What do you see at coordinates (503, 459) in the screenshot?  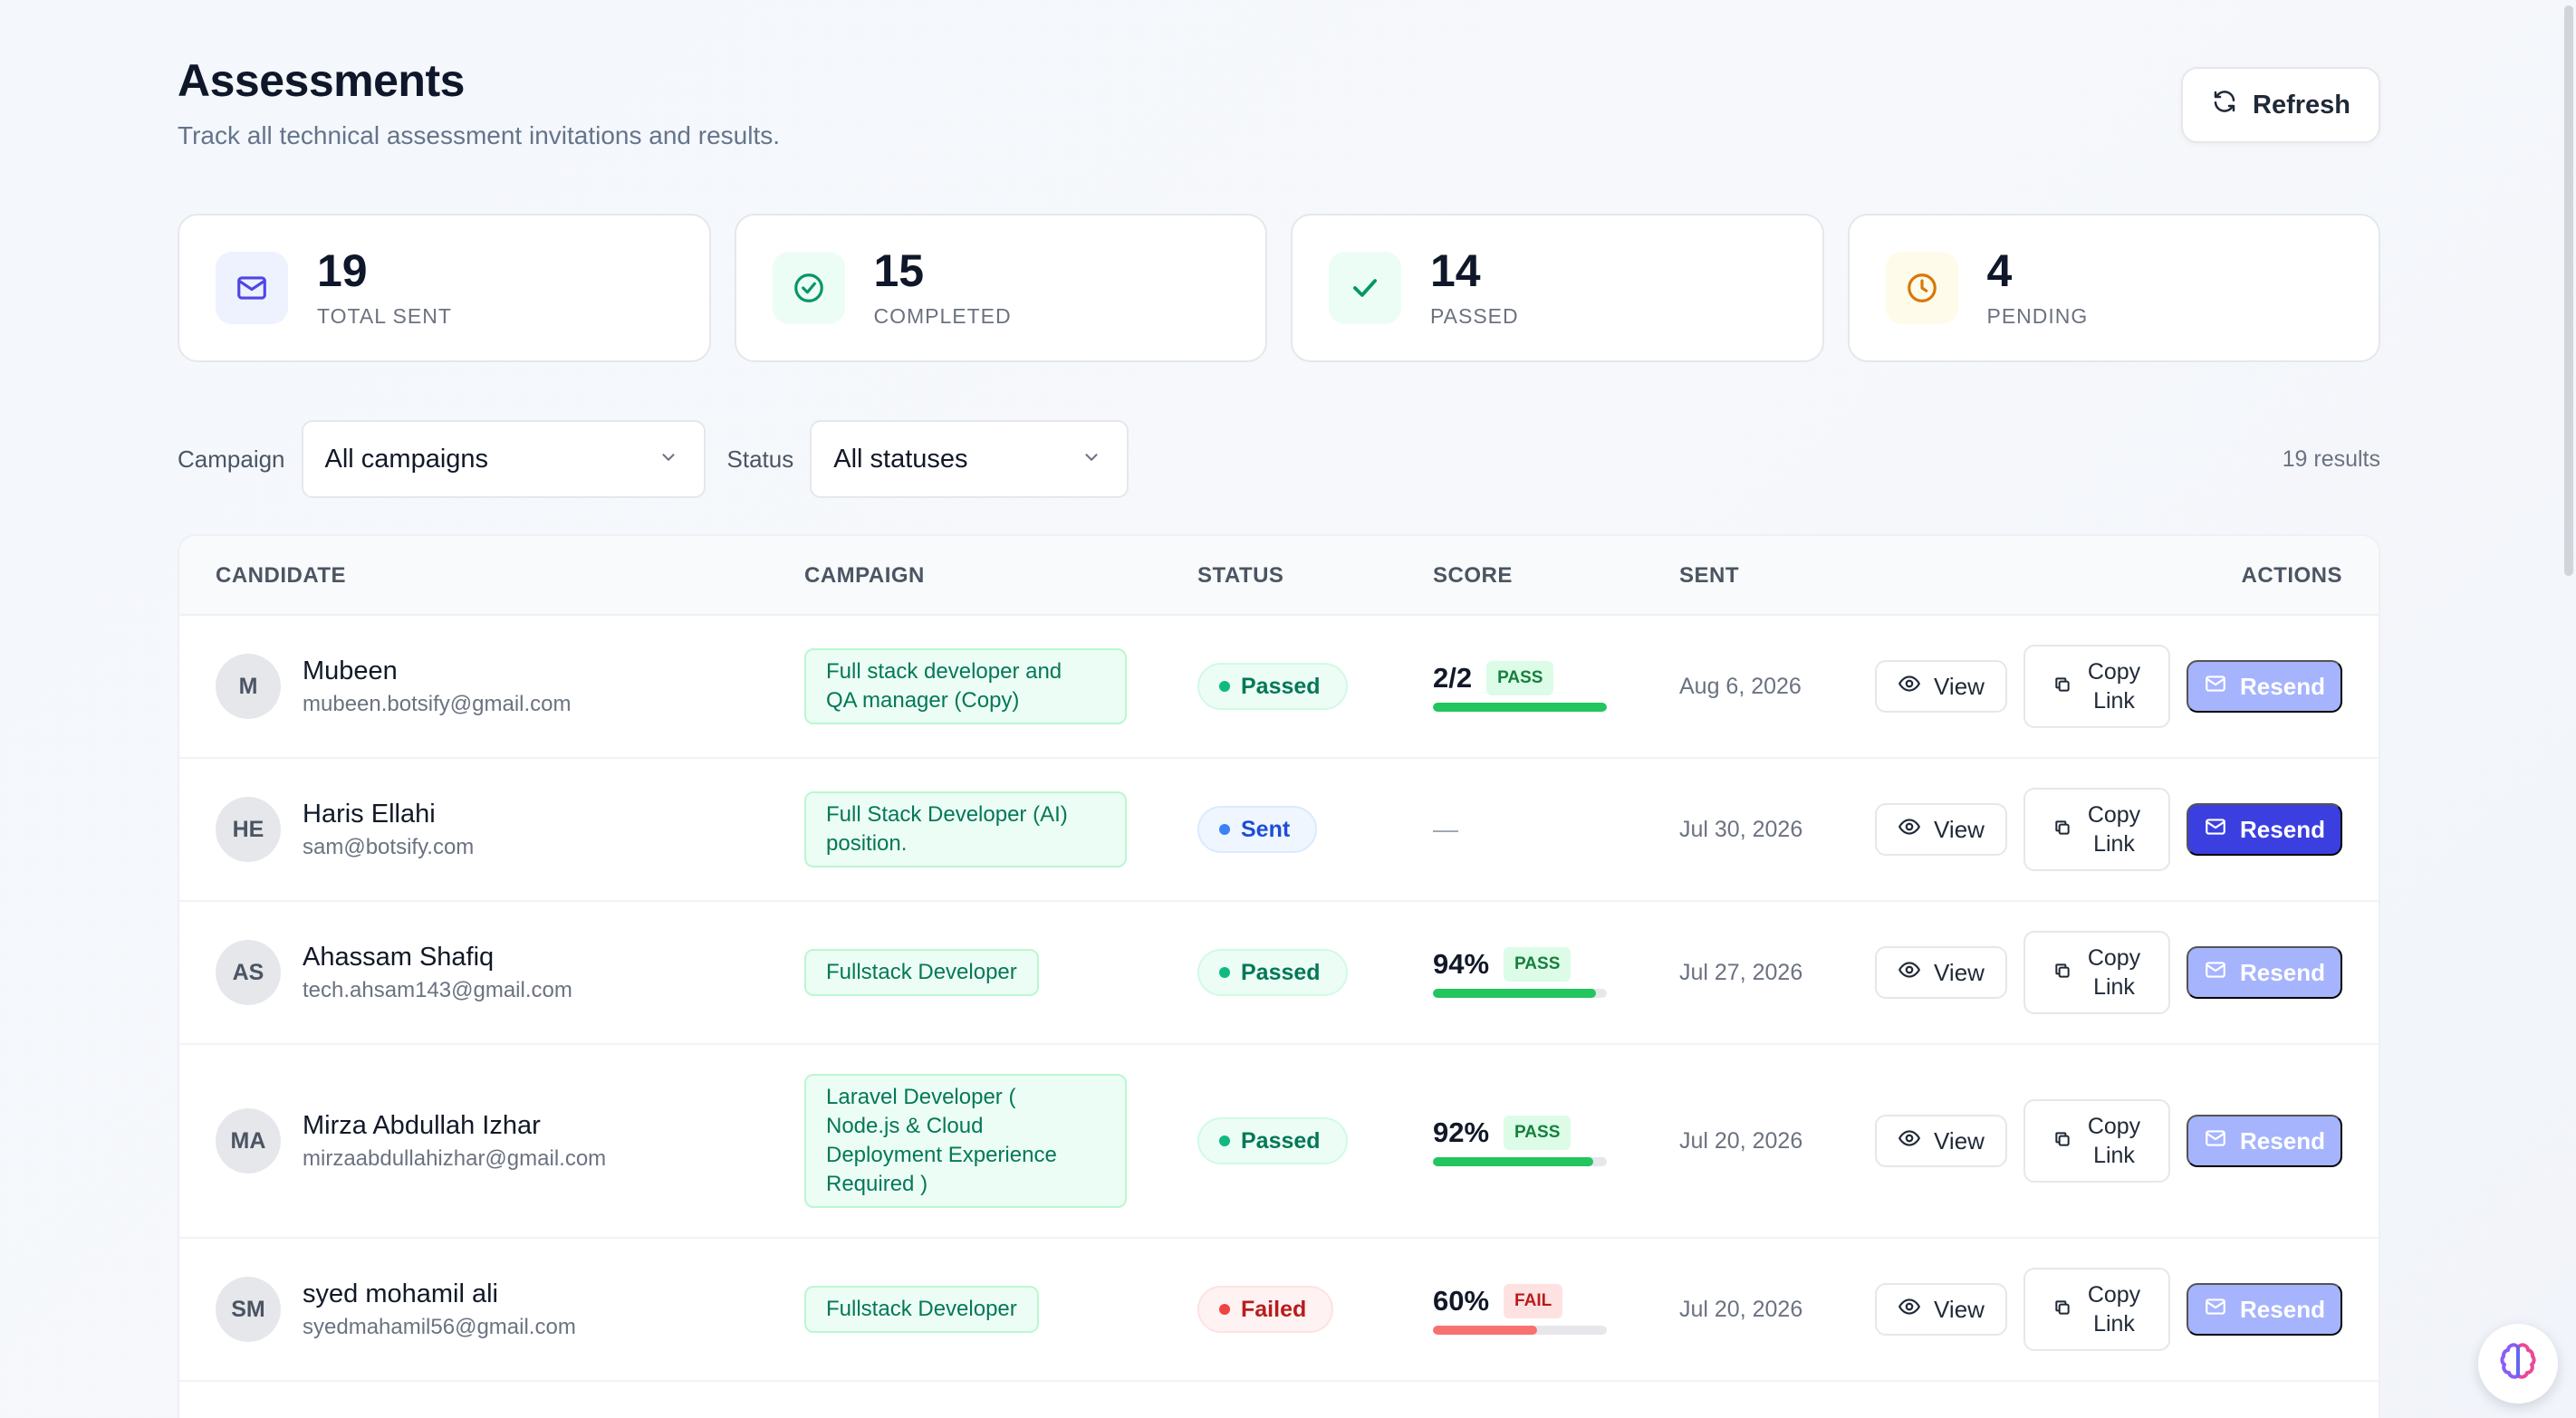 I see `campaign-select: All campaigns` at bounding box center [503, 459].